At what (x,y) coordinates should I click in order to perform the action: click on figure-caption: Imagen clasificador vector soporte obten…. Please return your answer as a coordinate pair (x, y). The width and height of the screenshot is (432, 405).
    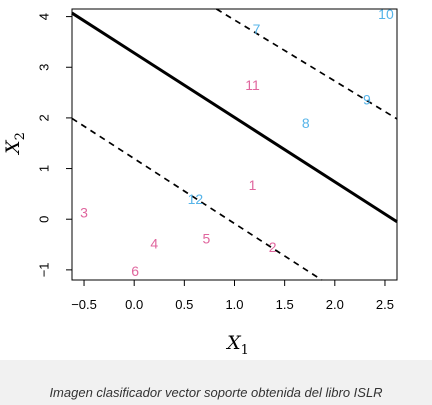
    Looking at the image, I should click on (216, 392).